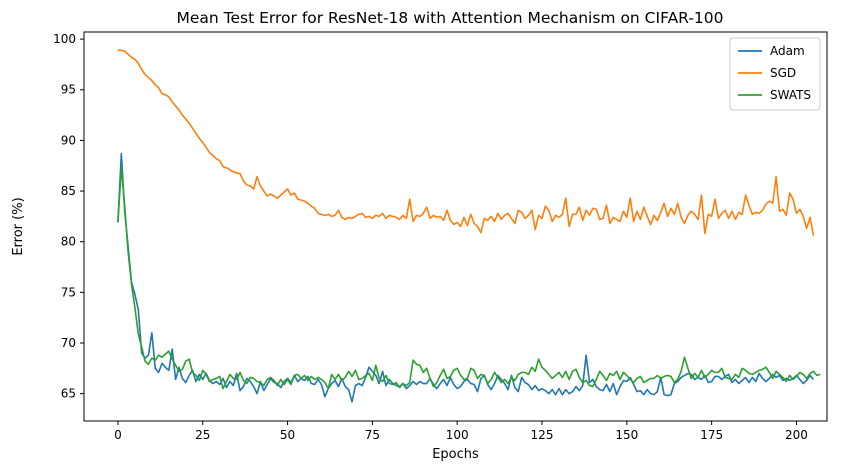  I want to click on y-tick-label: 65, so click(68, 394).